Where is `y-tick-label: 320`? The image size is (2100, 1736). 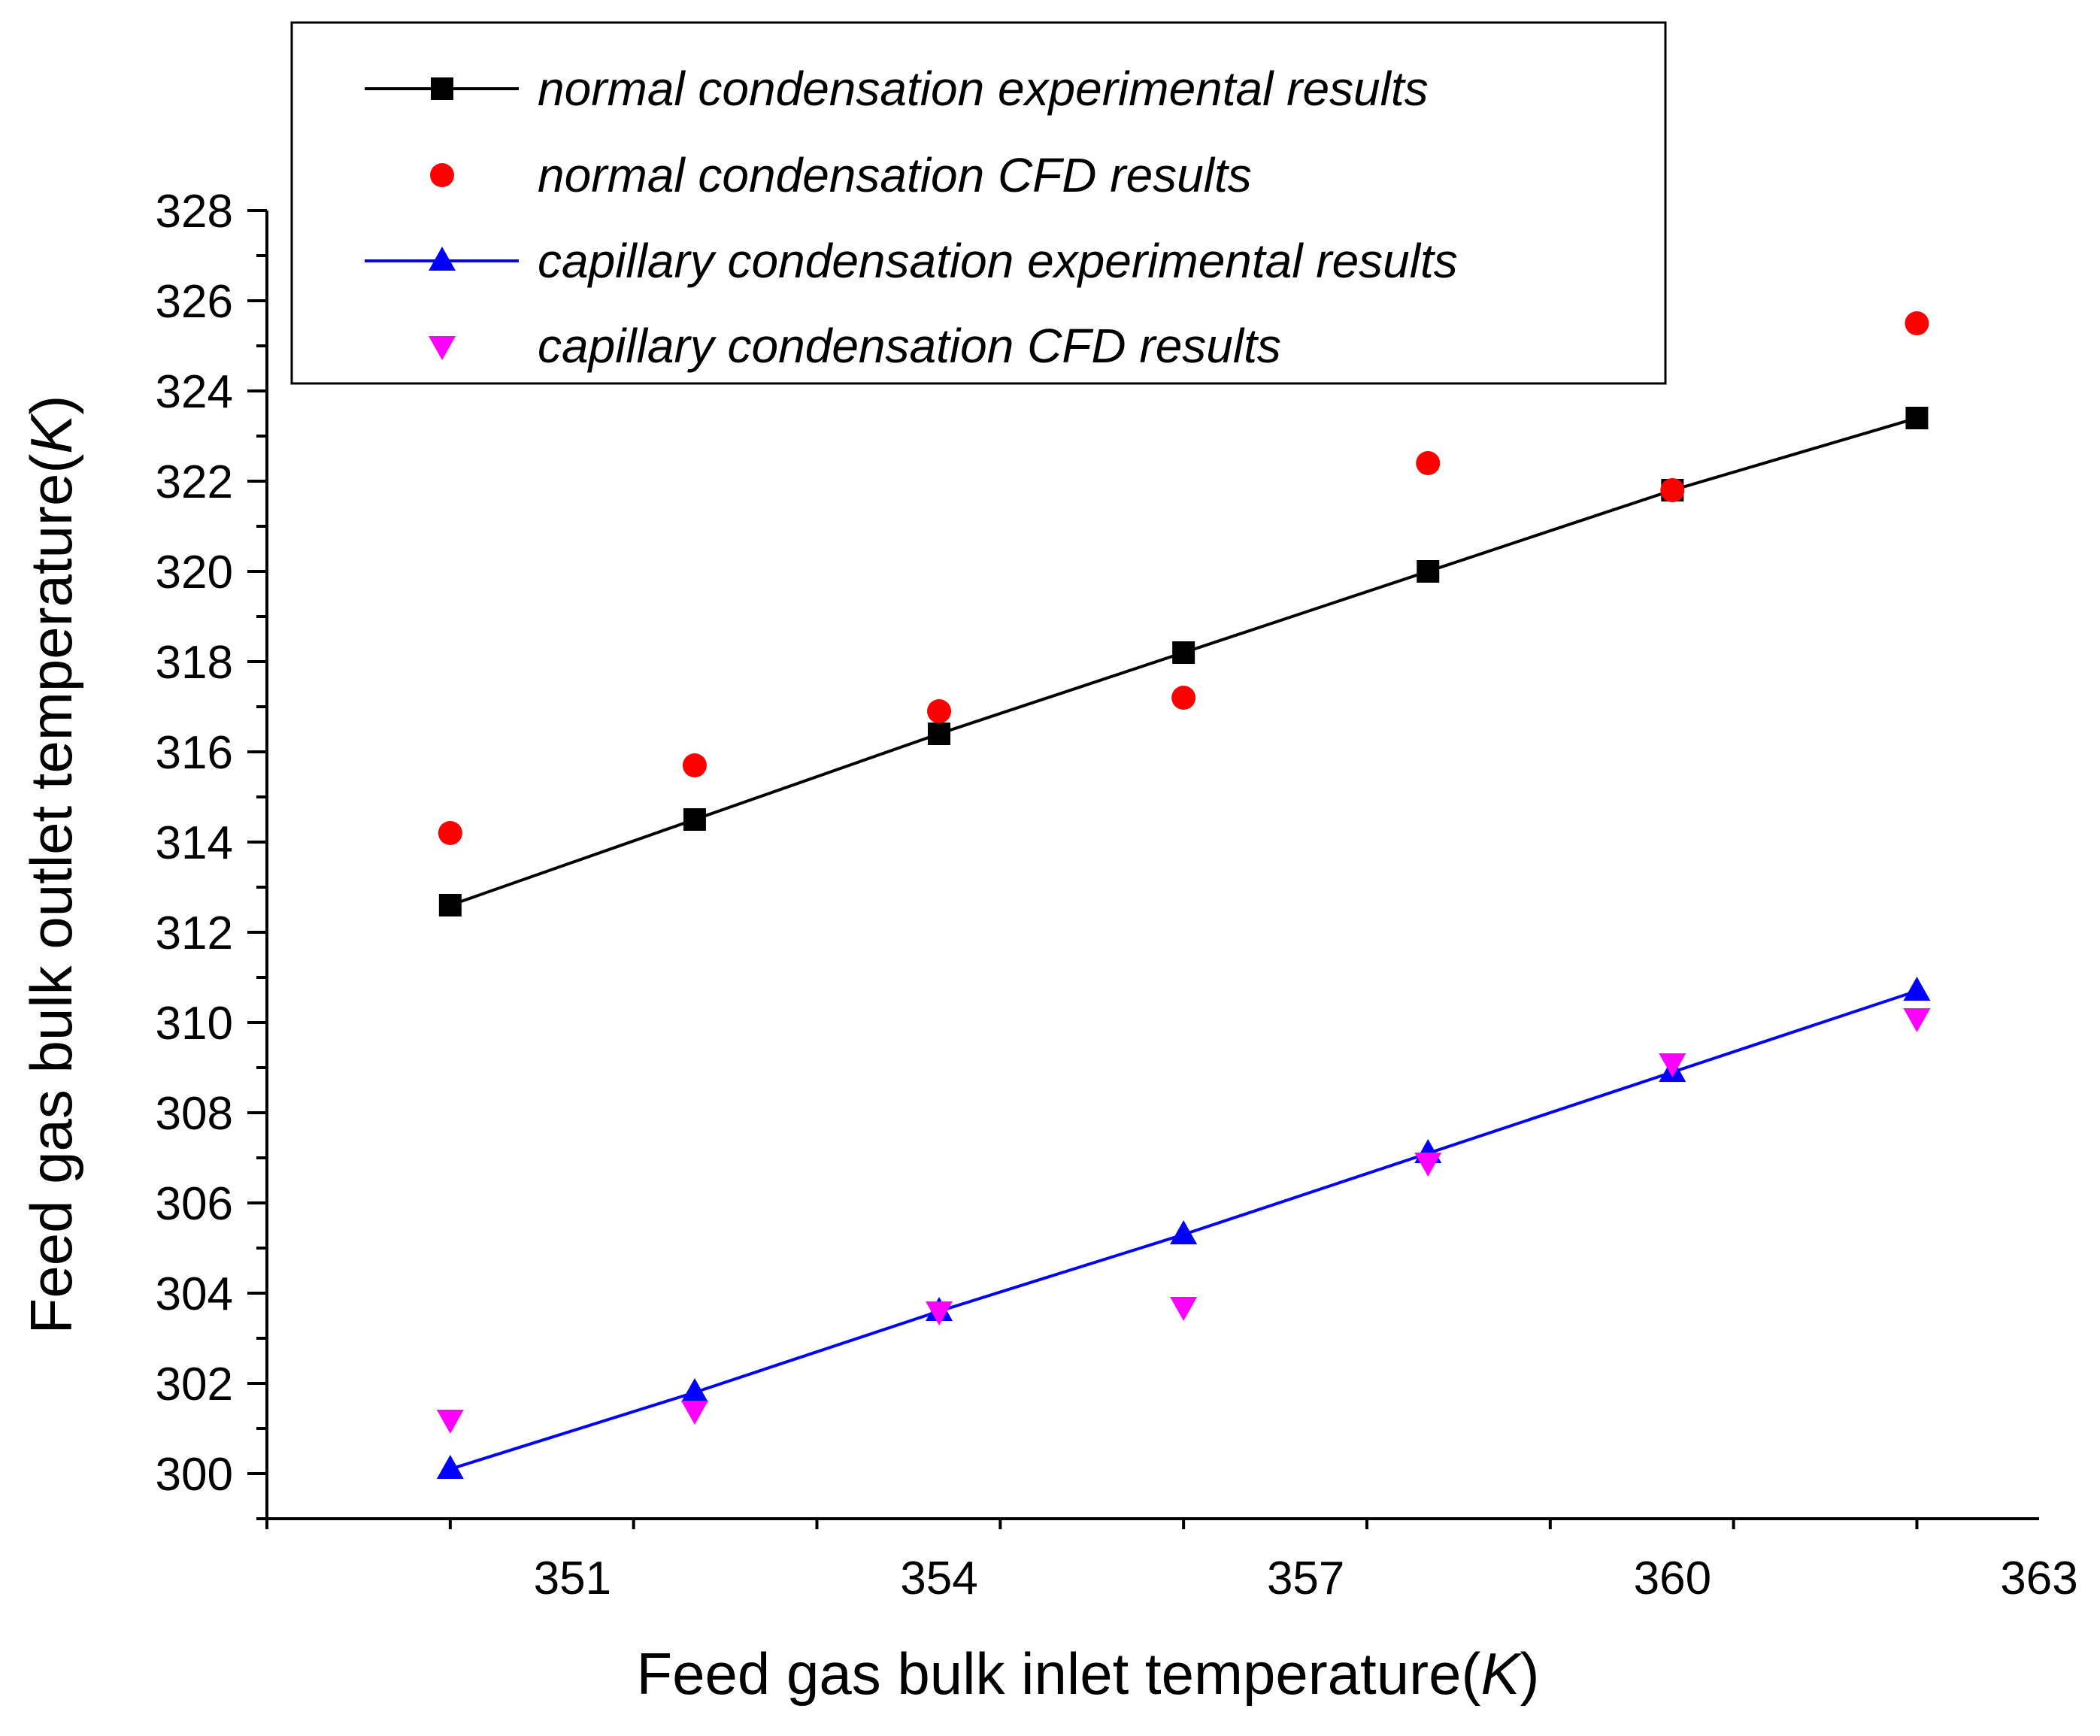
y-tick-label: 320 is located at coordinates (194, 573).